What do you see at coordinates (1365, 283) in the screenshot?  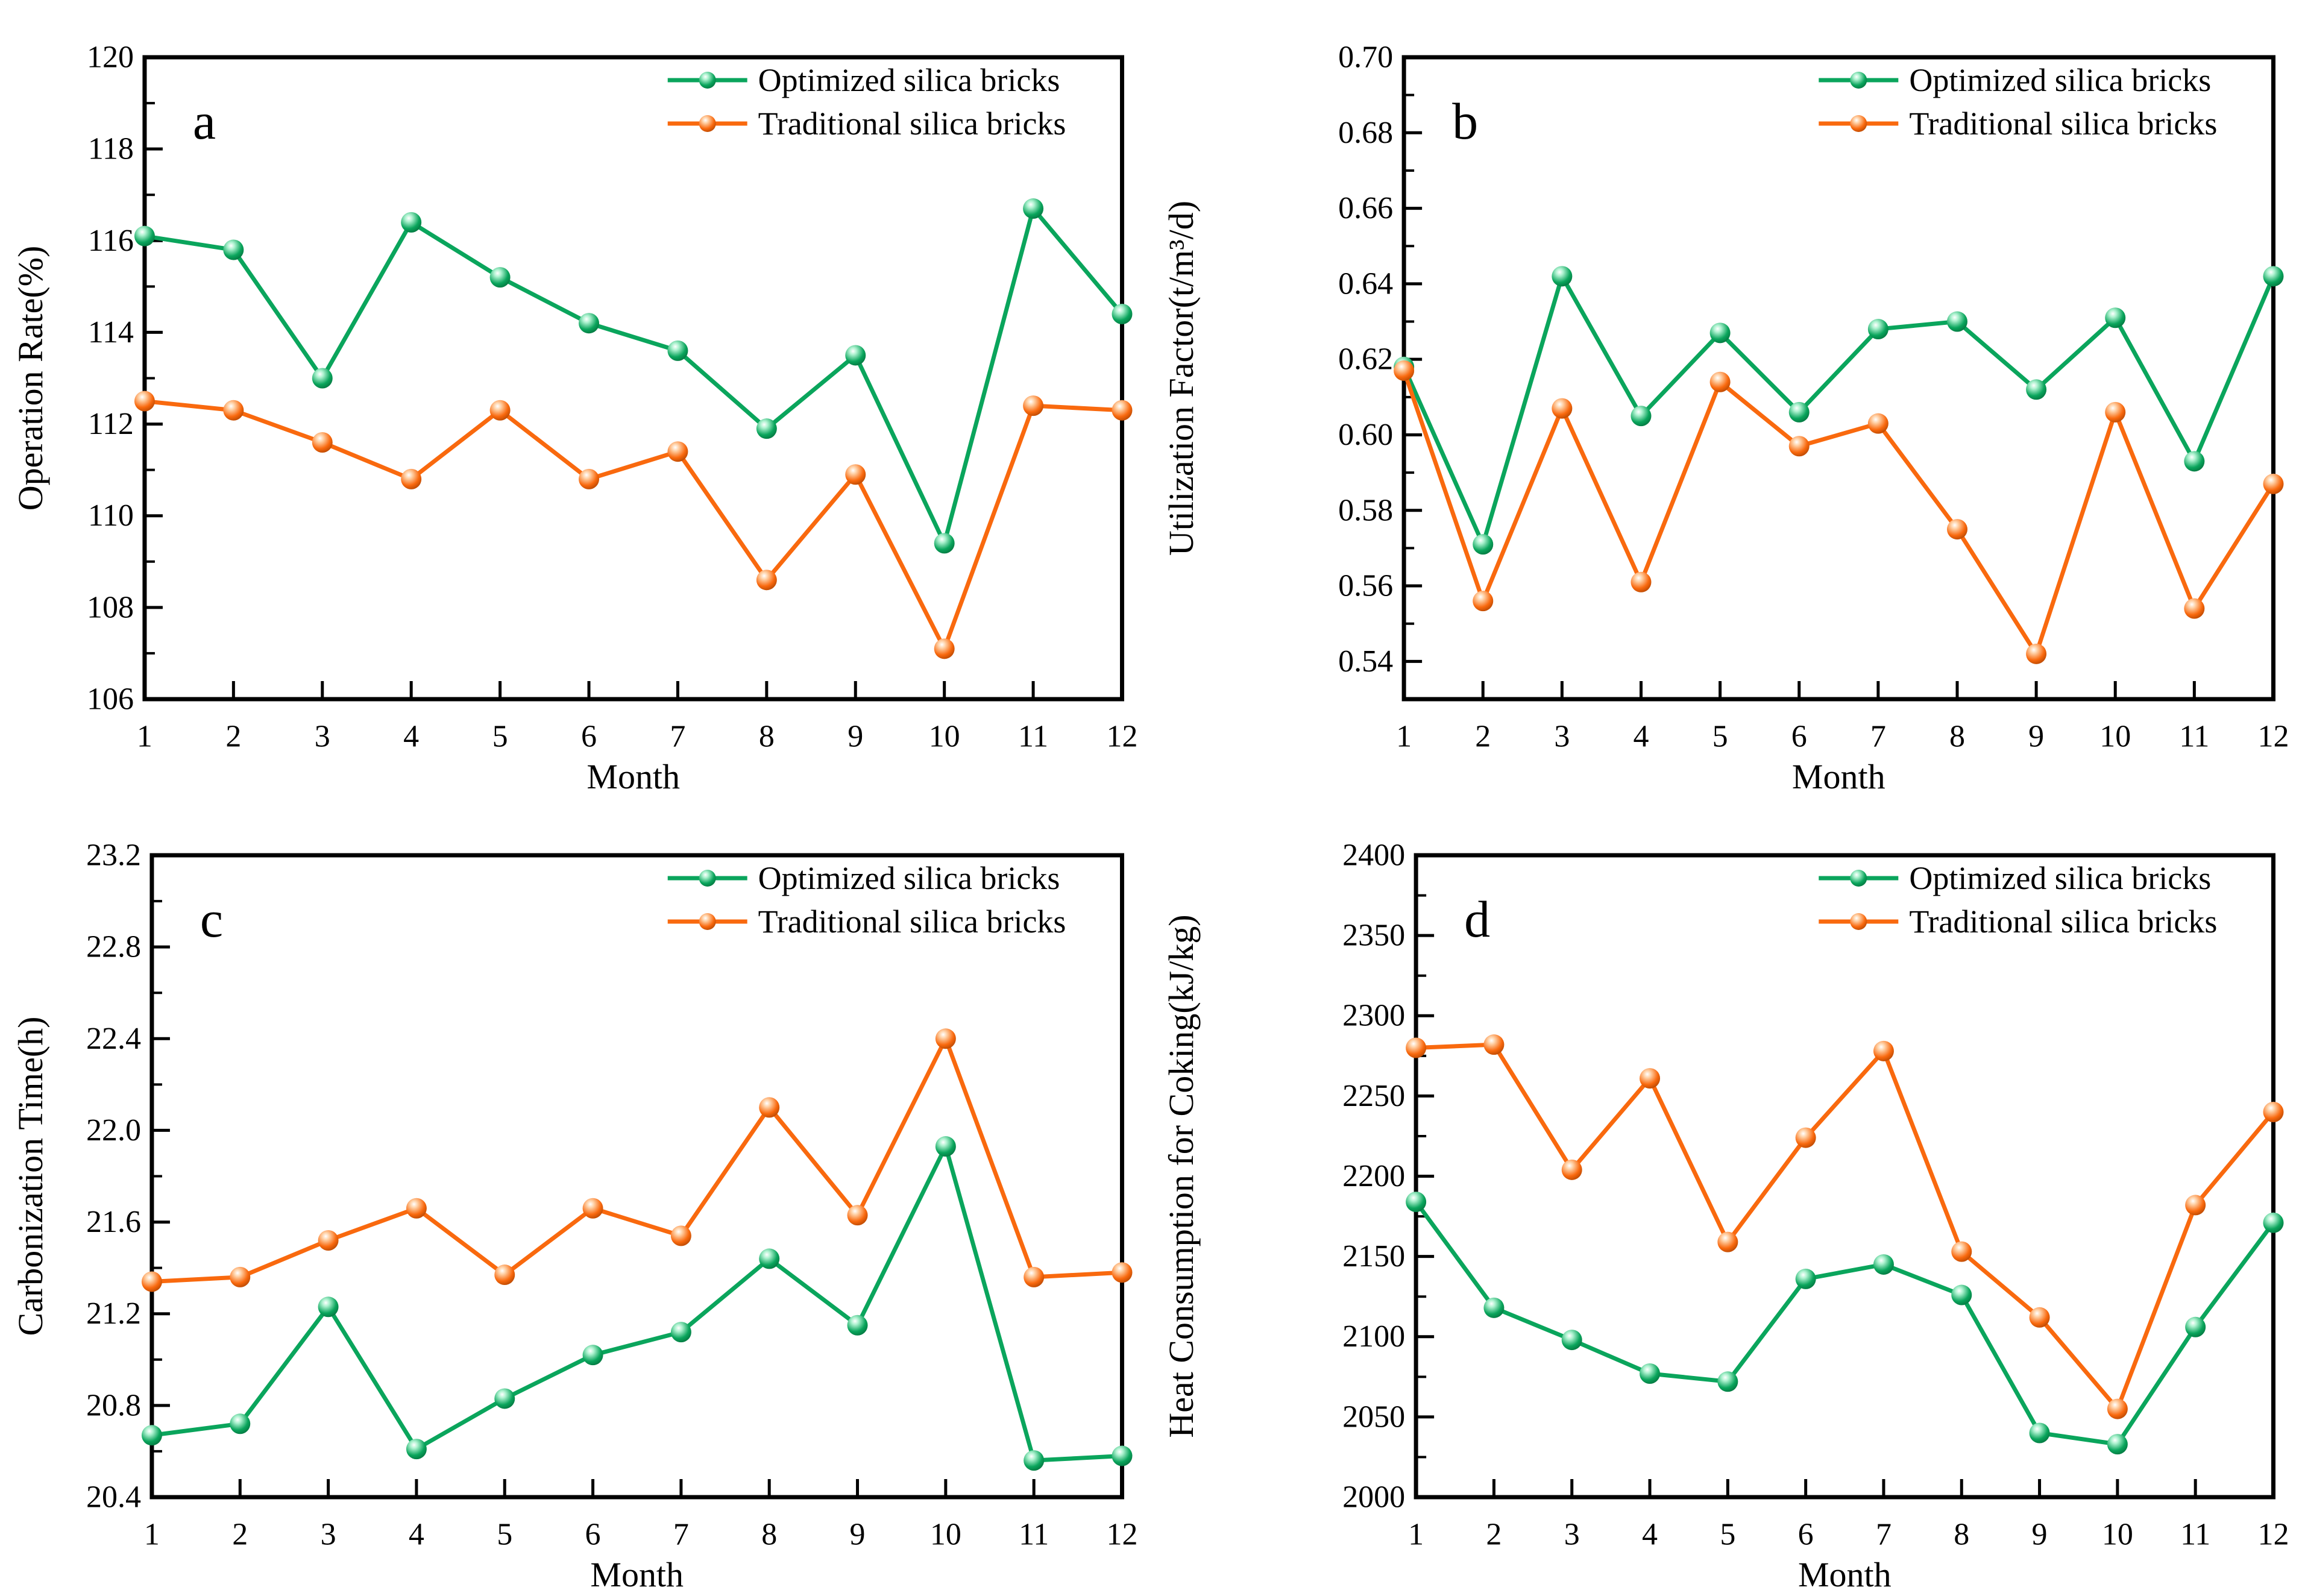 I see `svg-text: 0.64` at bounding box center [1365, 283].